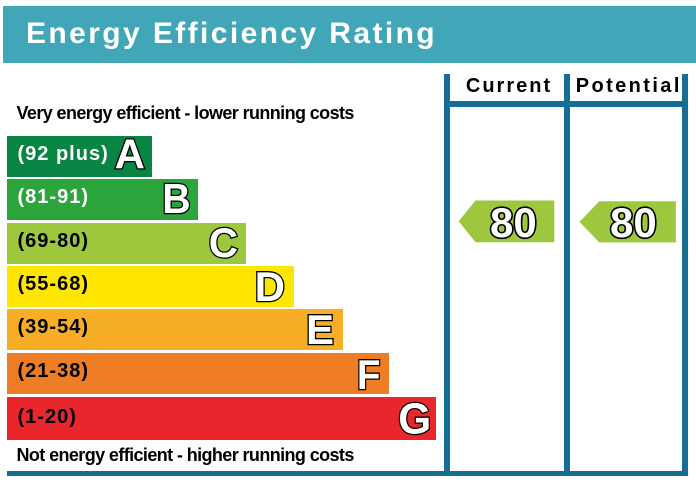  What do you see at coordinates (223, 242) in the screenshot?
I see `svg-text: C` at bounding box center [223, 242].